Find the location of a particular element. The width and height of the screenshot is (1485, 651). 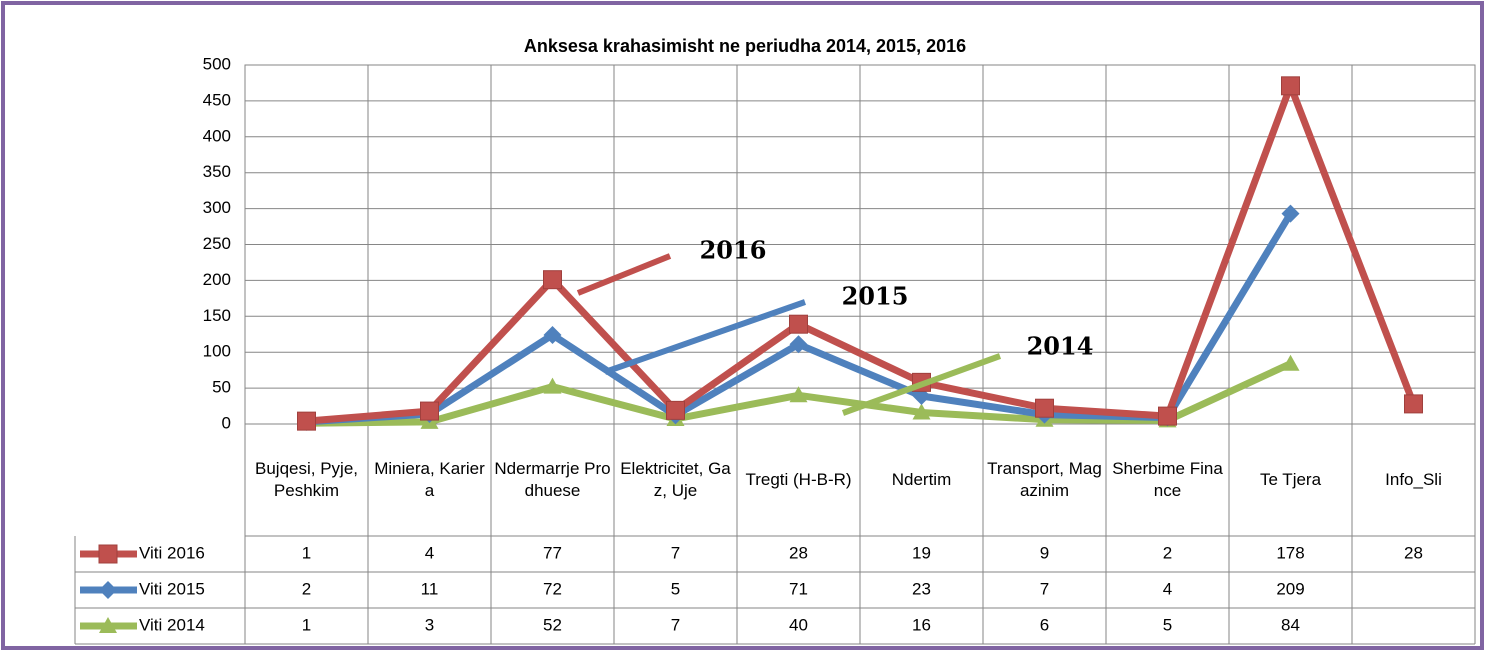

category-cell: Info_Sli is located at coordinates (1413, 479).